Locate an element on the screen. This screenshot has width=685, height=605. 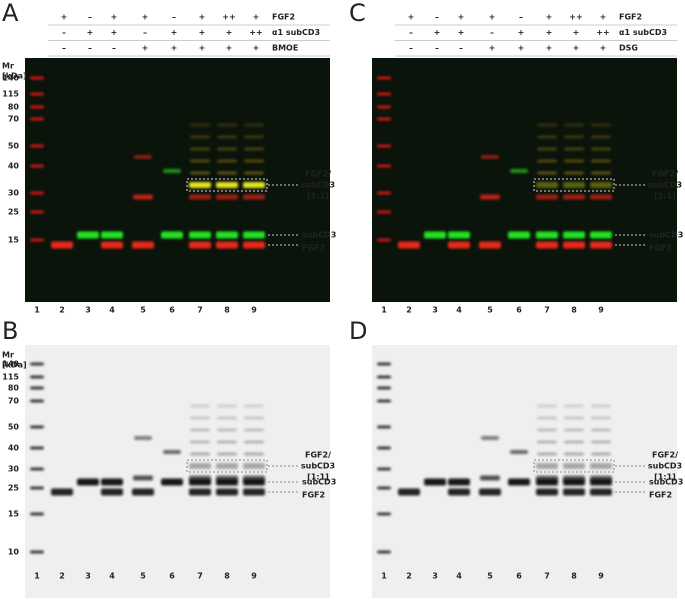
lane-number: 7 is located at coordinates (200, 310).